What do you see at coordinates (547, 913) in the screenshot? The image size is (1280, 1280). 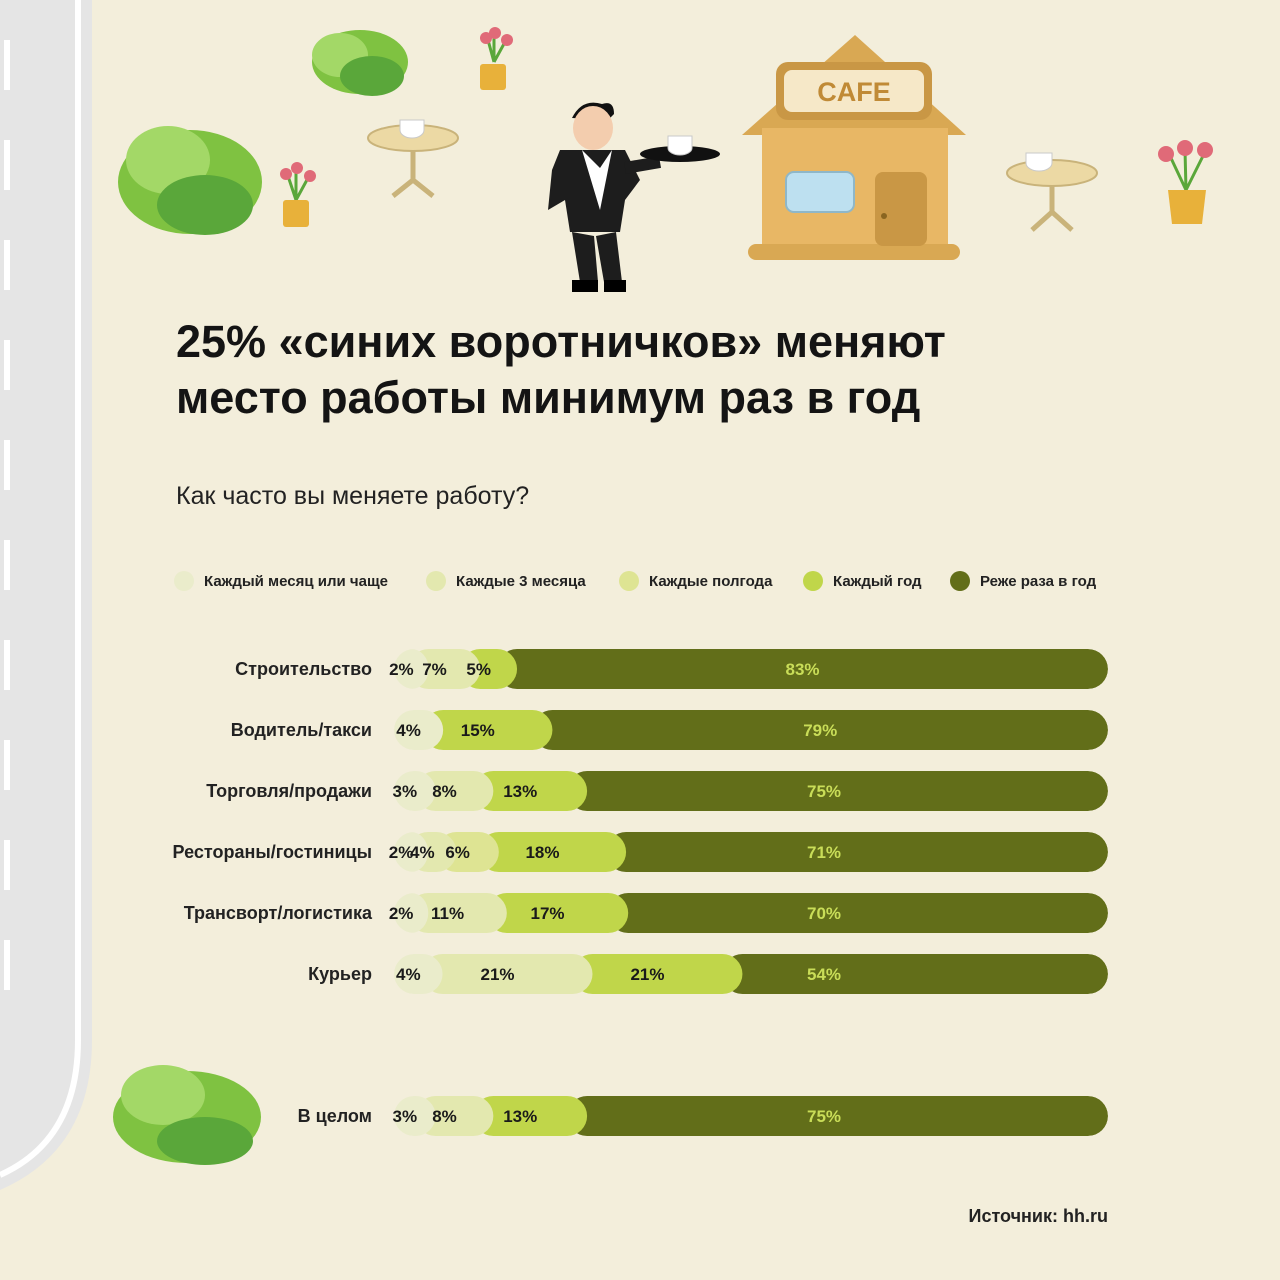 I see `bar-value-label: 17%` at bounding box center [547, 913].